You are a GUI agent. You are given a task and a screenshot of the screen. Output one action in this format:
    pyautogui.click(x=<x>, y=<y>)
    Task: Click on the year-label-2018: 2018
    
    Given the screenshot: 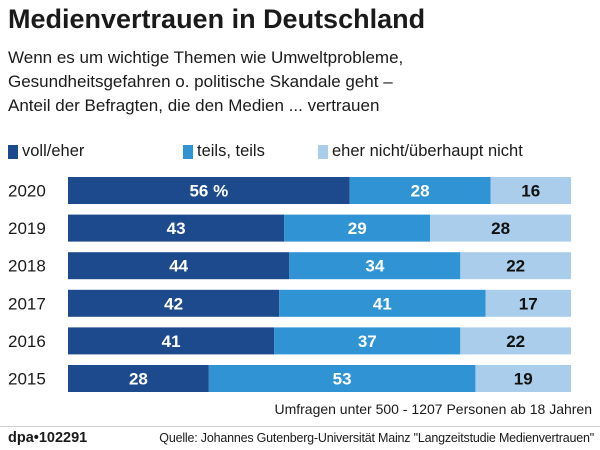 What is the action you would take?
    pyautogui.click(x=27, y=266)
    